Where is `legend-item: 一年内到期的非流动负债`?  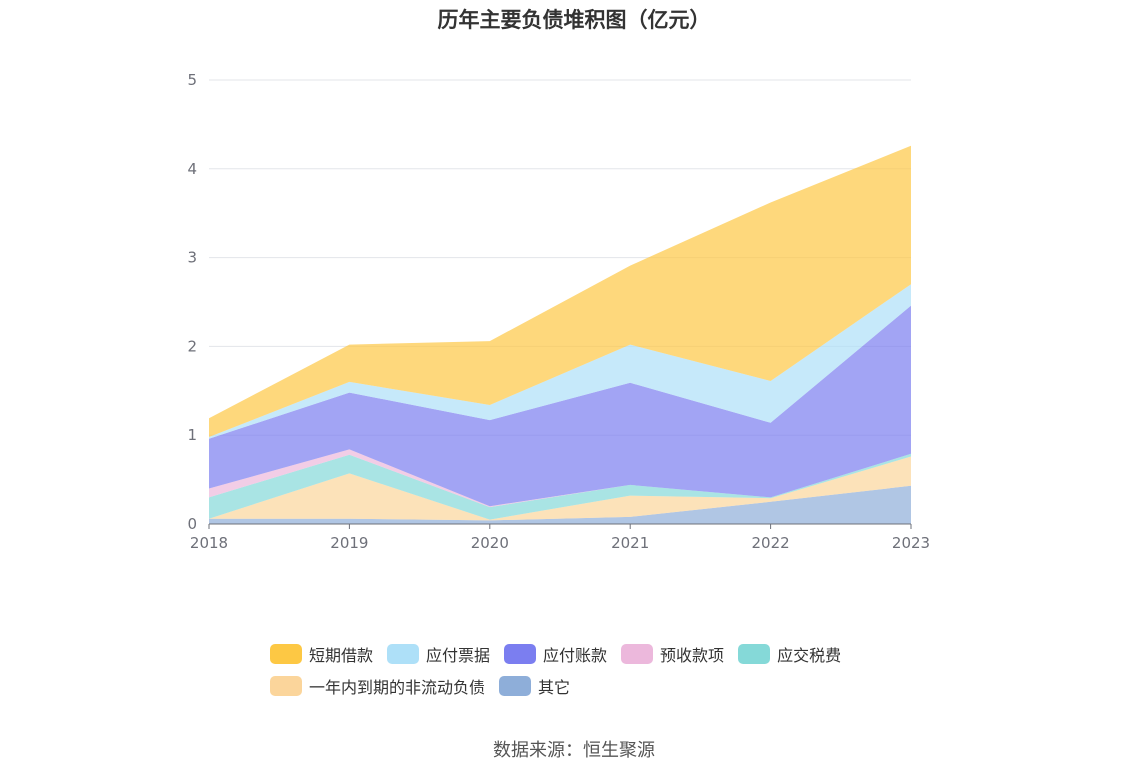 legend-item: 一年内到期的非流动负债 is located at coordinates (377, 686).